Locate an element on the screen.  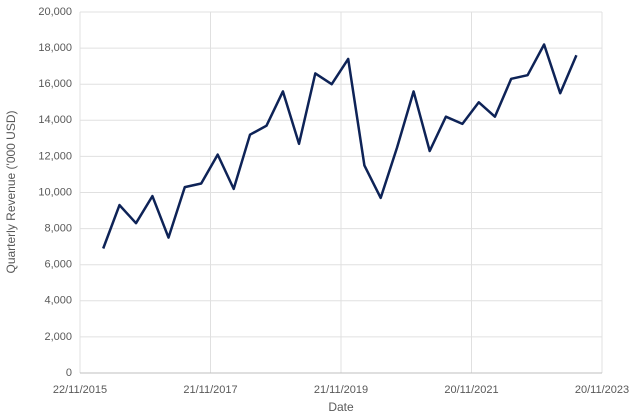
y-tick-label: 8,000 is located at coordinates (58, 229).